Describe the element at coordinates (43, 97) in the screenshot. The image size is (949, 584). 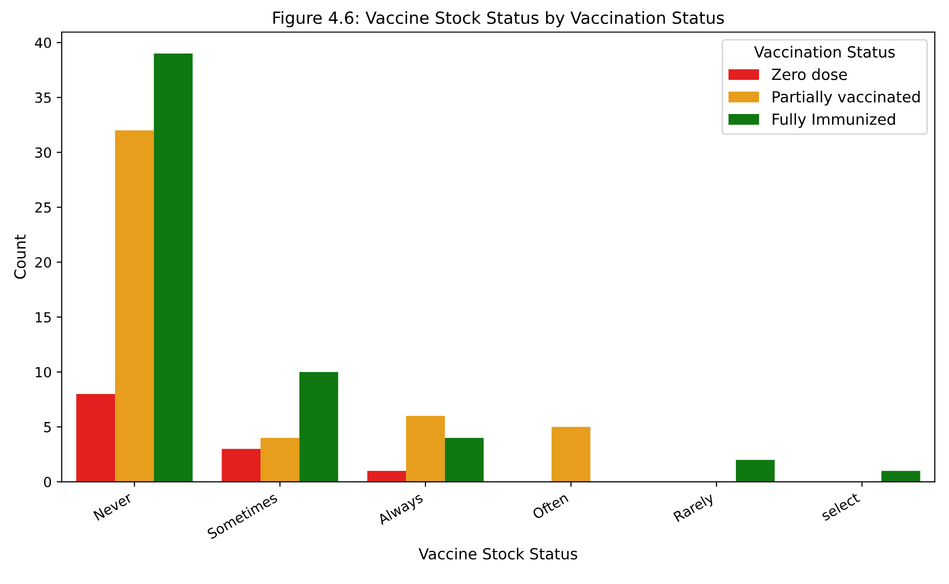
I see `y-tick-label: 35` at that location.